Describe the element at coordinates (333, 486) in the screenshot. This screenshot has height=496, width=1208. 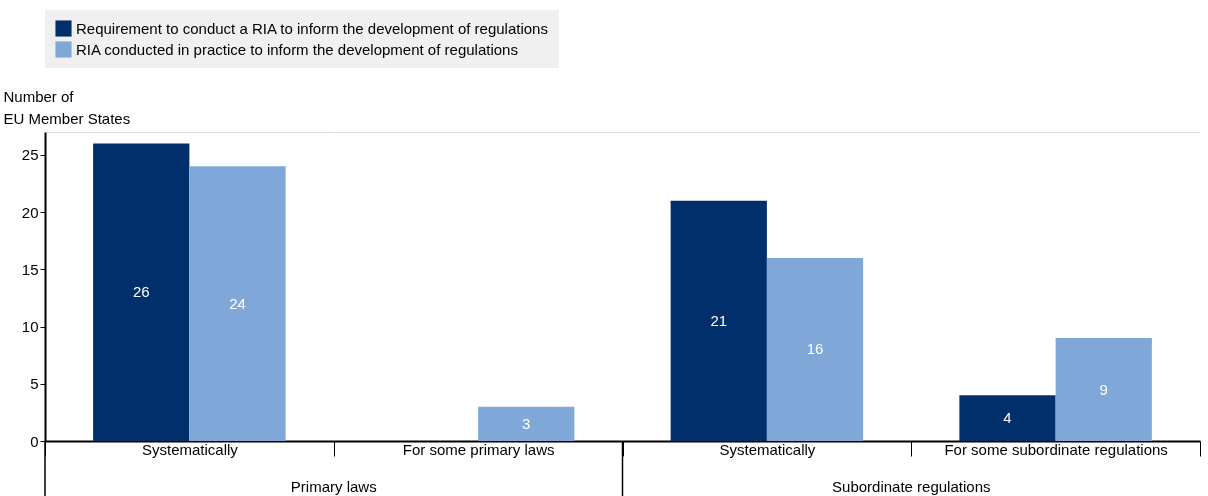
I see `text: Primary laws` at that location.